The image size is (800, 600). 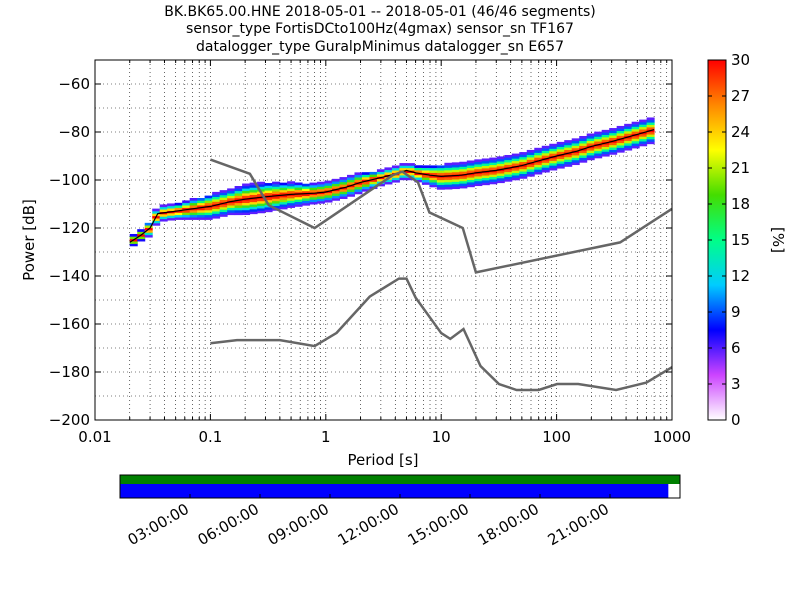 What do you see at coordinates (441, 334) in the screenshot?
I see `low-noise-model-line` at bounding box center [441, 334].